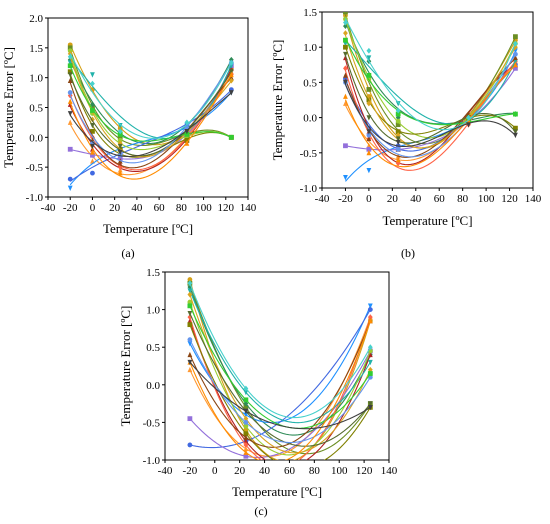  I want to click on panel-label: (b), so click(408, 253).